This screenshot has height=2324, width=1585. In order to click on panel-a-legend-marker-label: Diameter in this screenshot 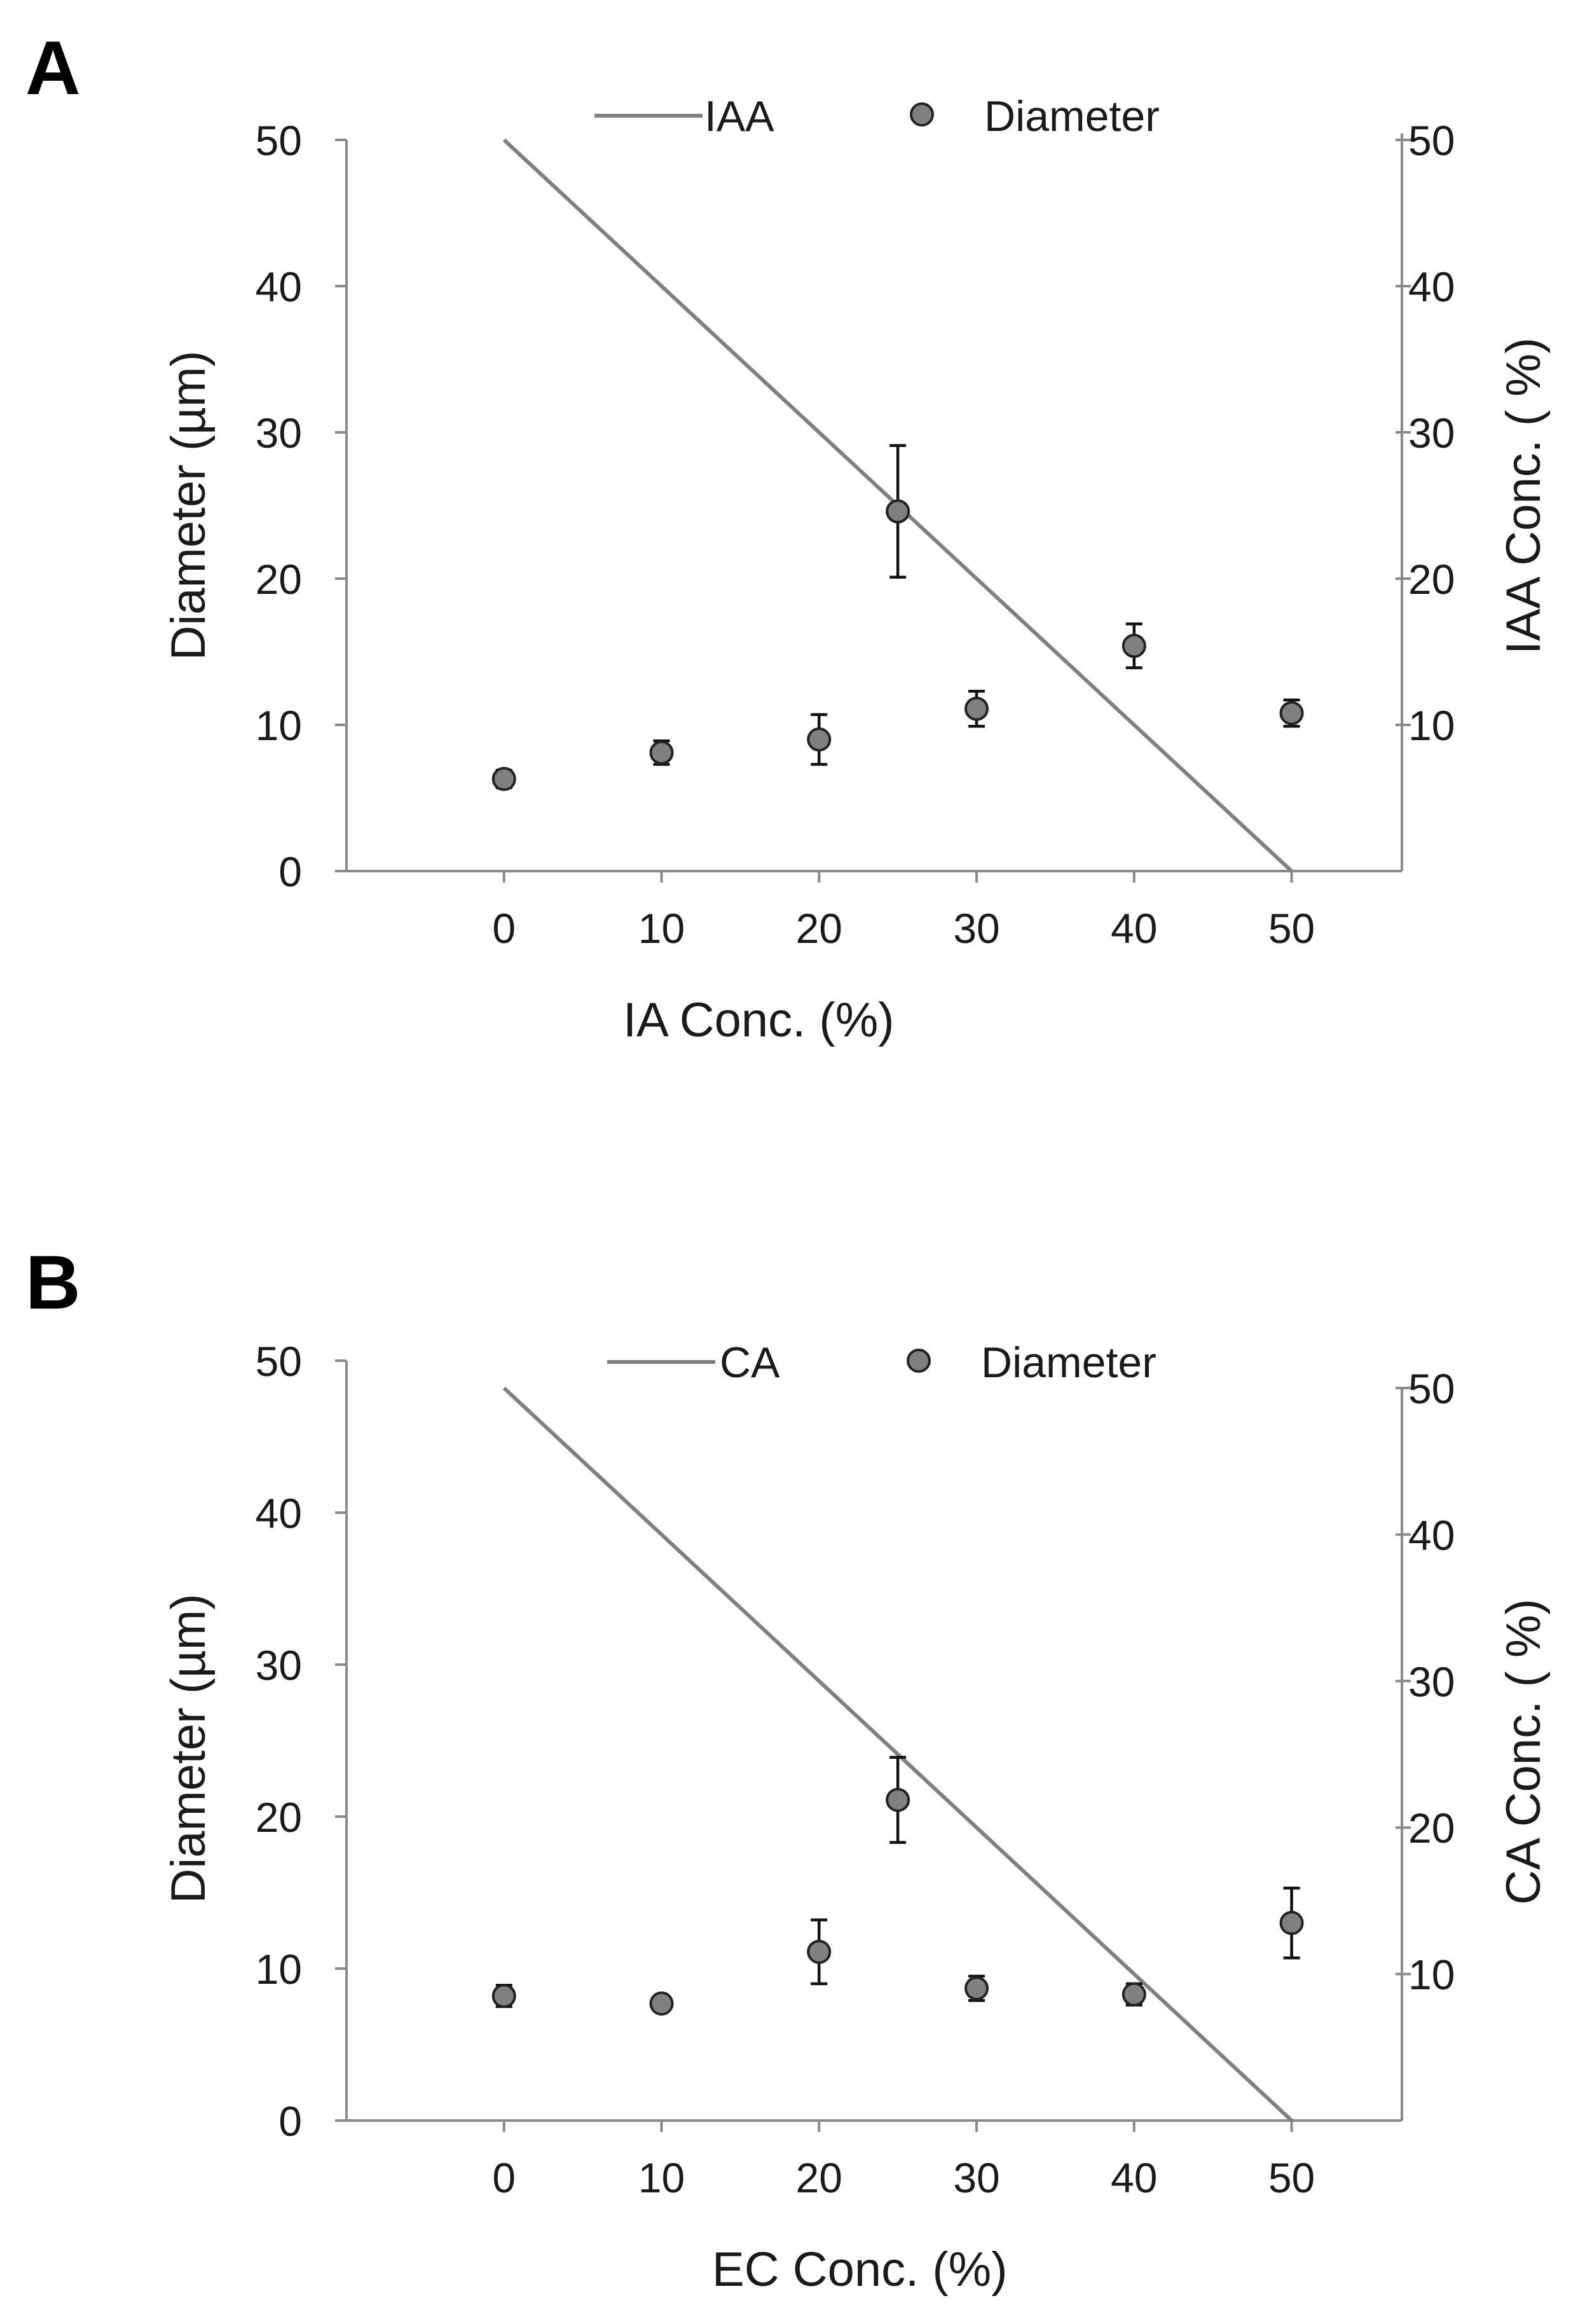, I will do `click(1072, 116)`.